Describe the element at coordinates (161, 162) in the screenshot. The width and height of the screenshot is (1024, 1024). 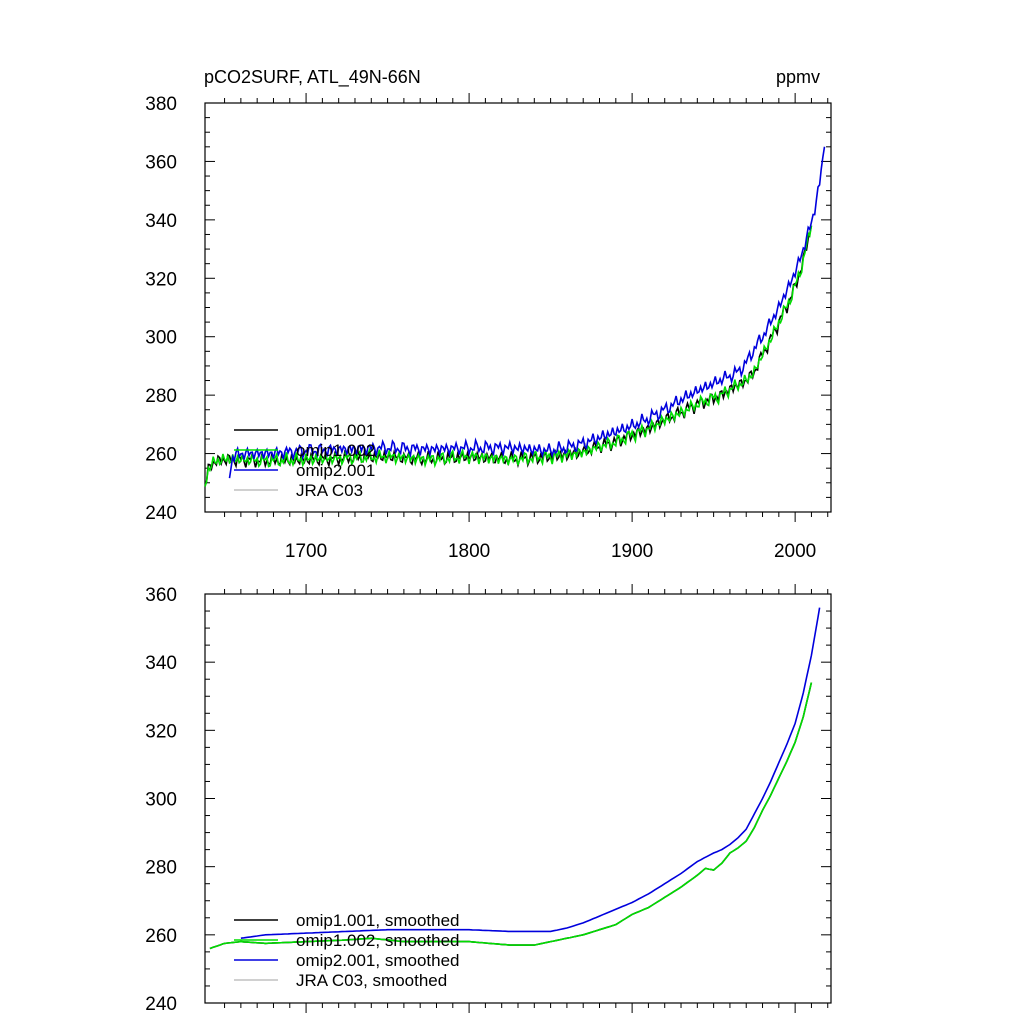
I see `top-y-tick-label: 360` at that location.